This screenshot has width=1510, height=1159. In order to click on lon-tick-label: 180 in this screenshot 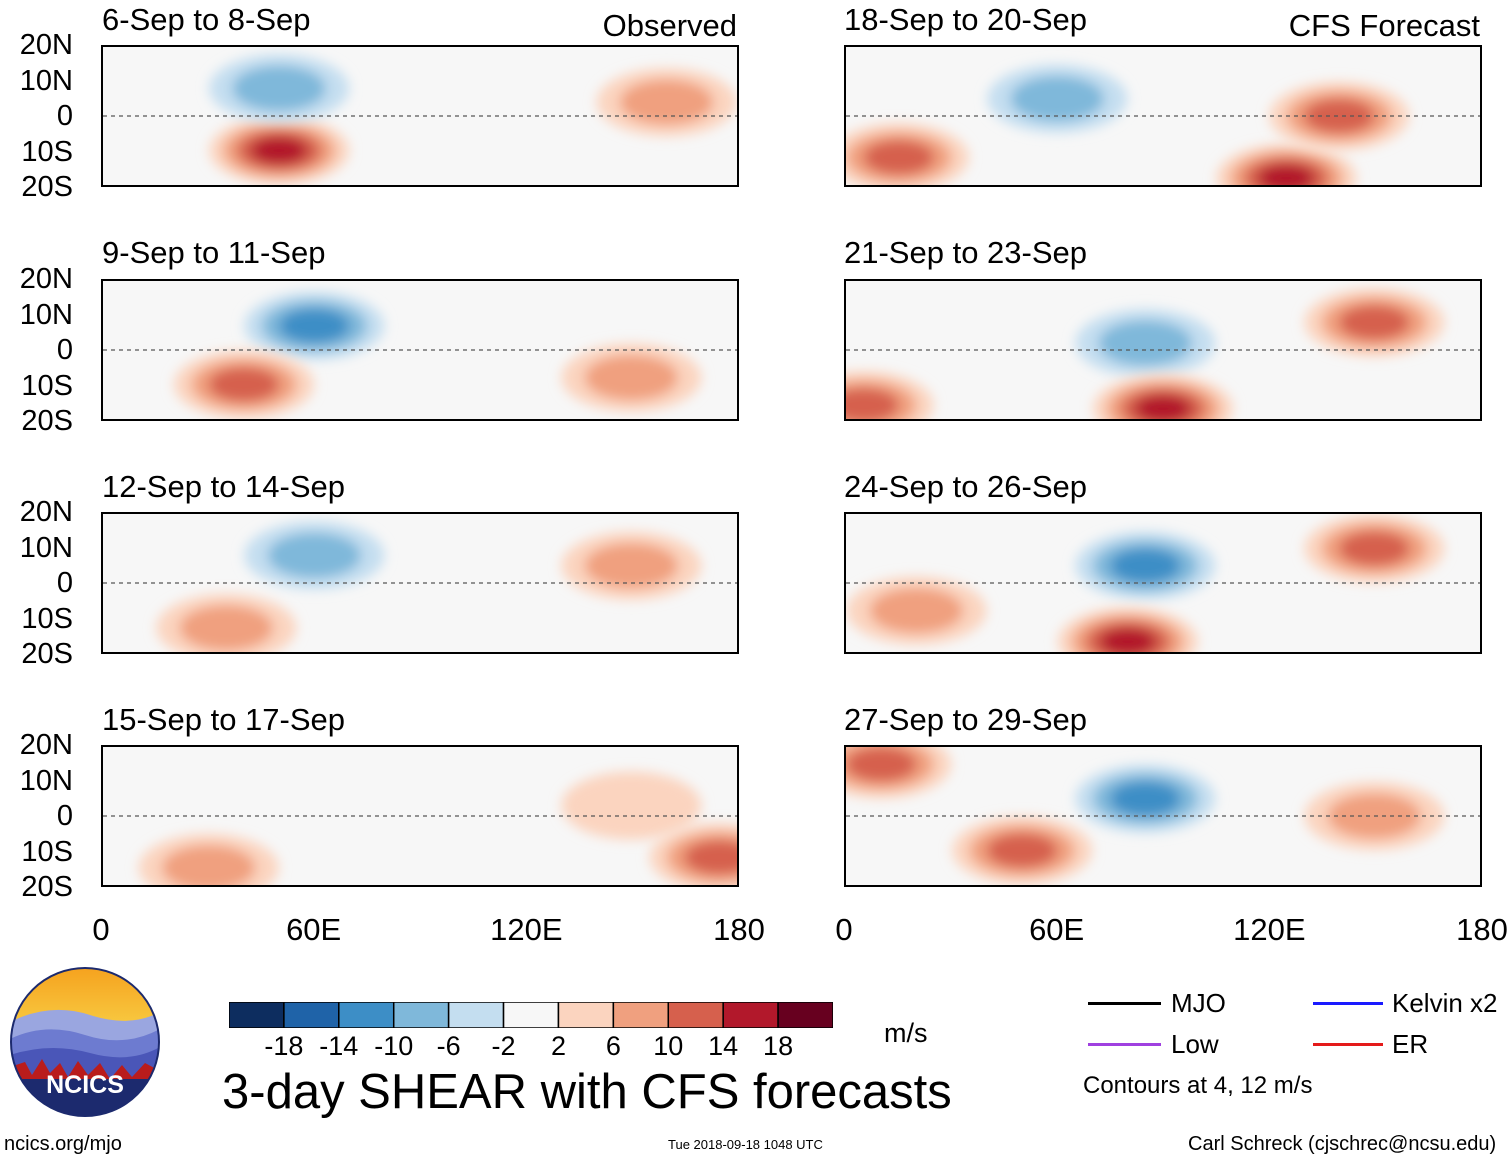, I will do `click(739, 929)`.